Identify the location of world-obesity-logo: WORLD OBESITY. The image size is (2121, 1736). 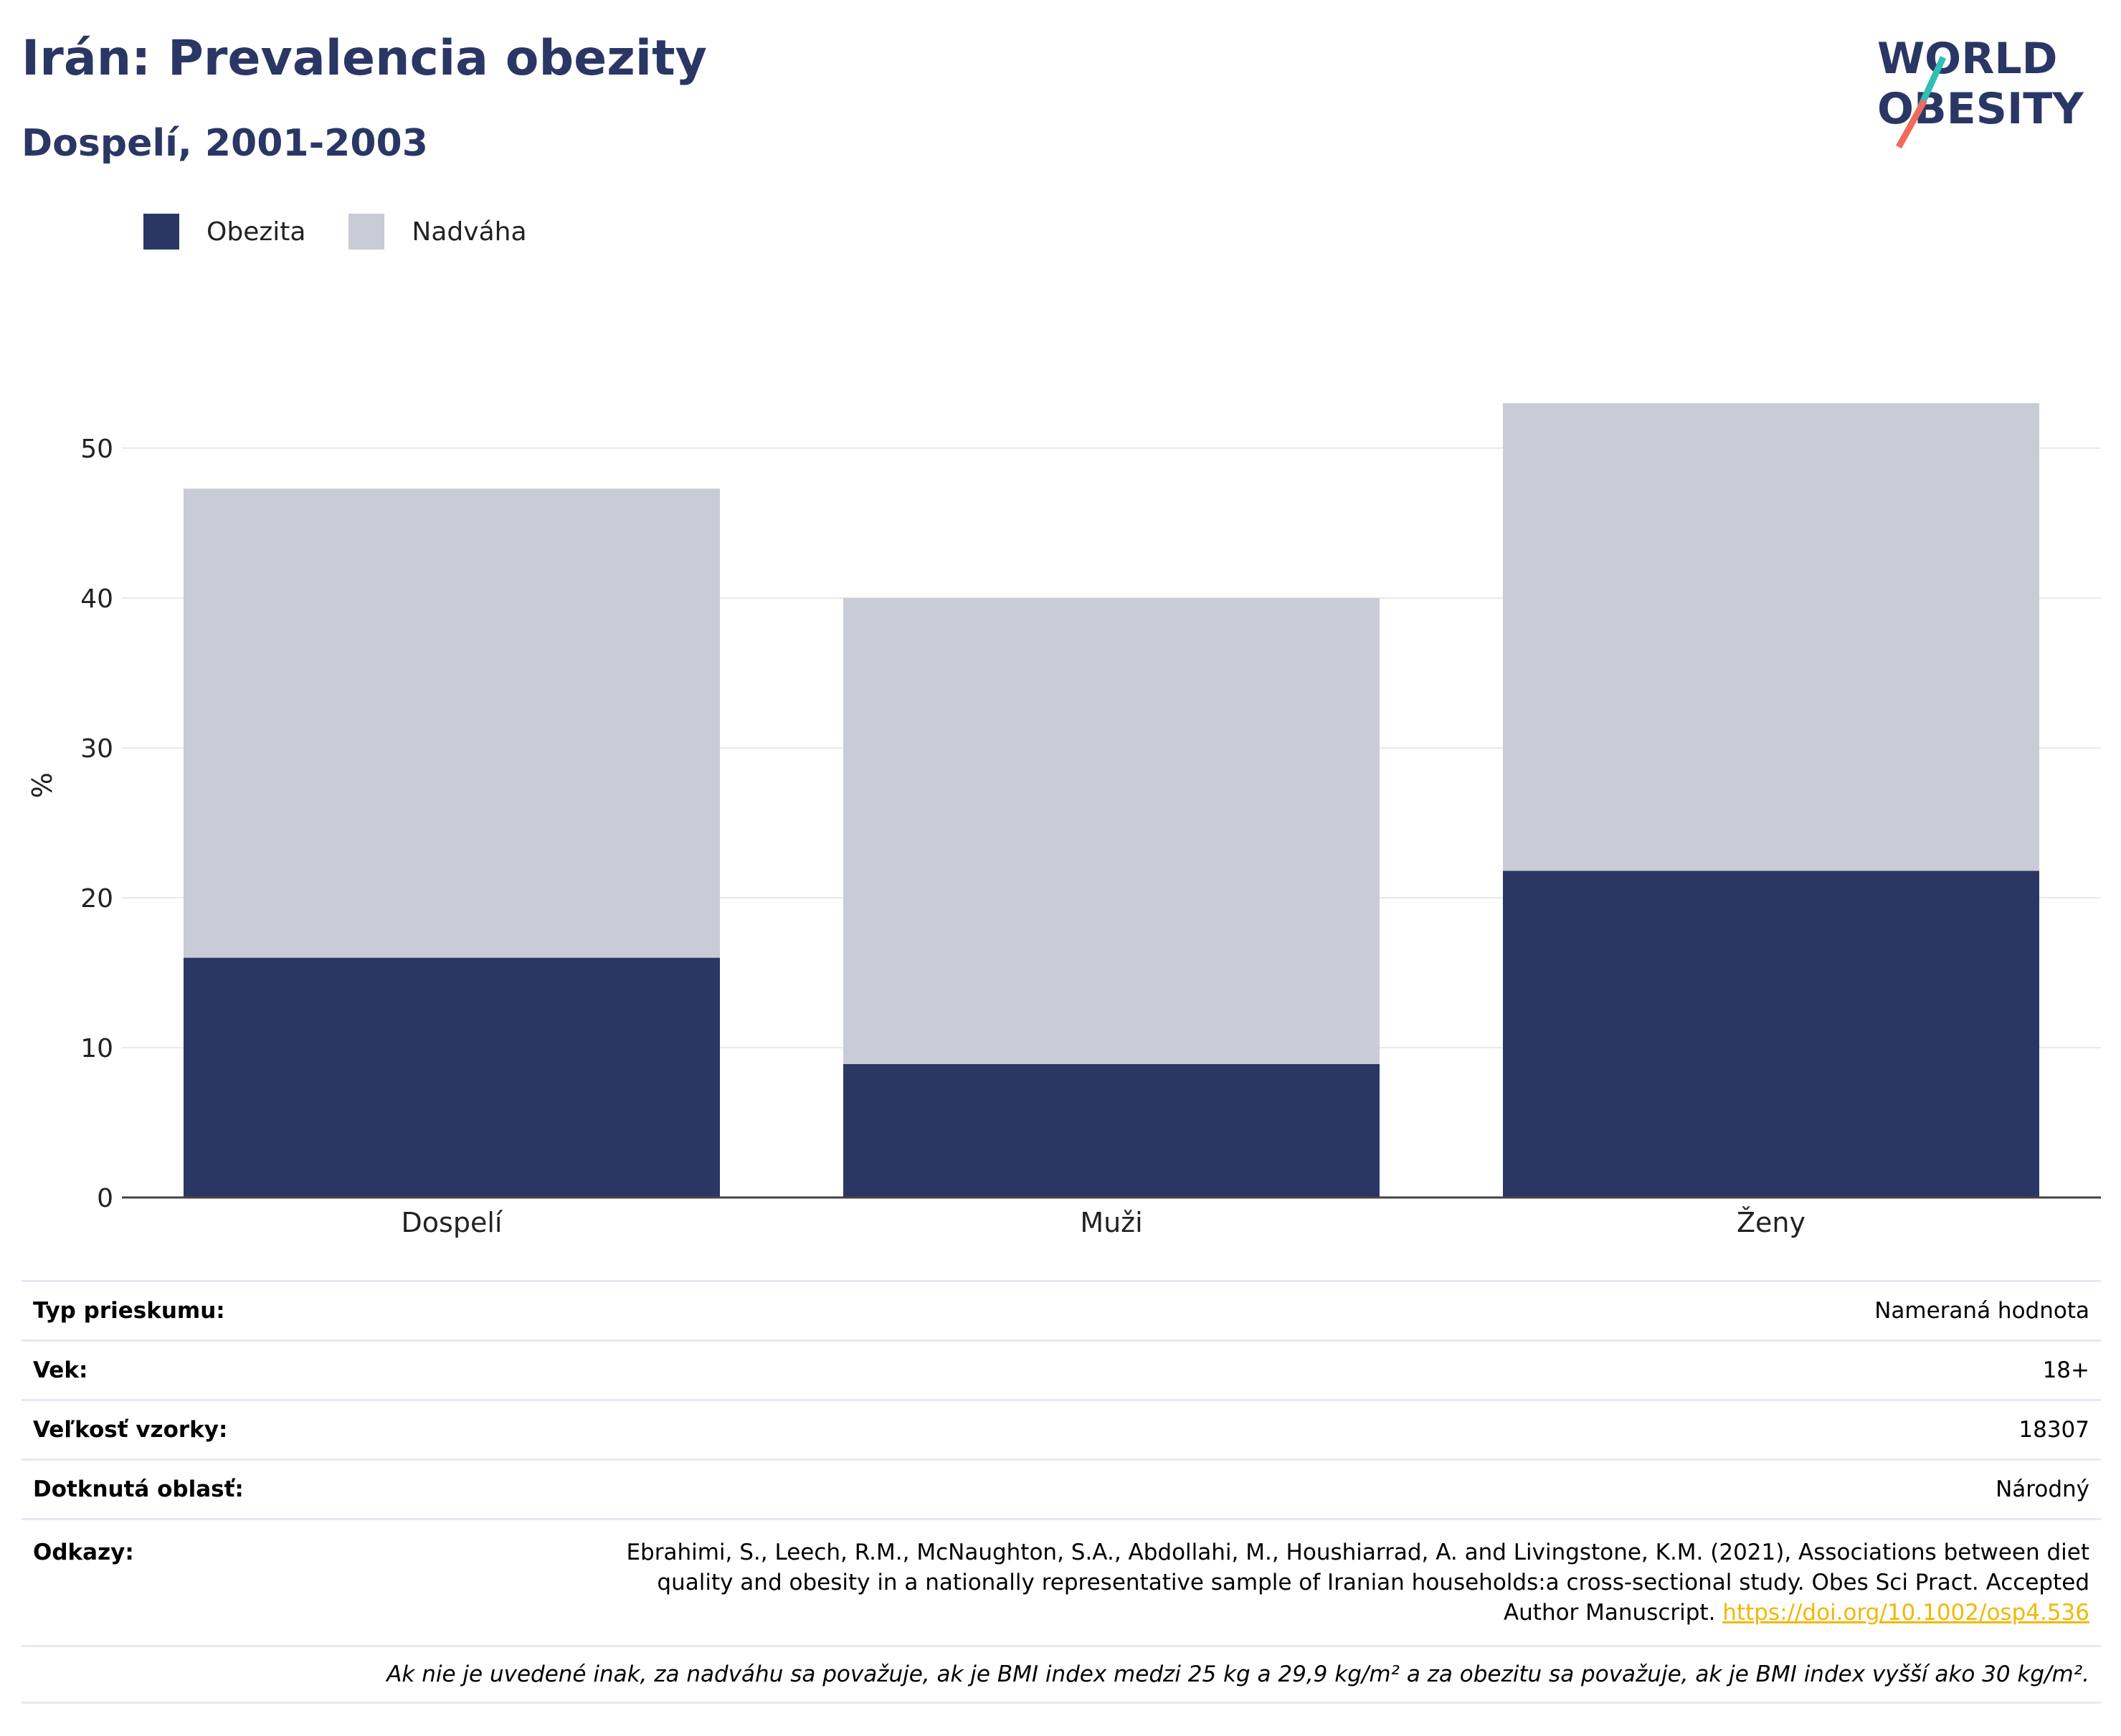
(1980, 92).